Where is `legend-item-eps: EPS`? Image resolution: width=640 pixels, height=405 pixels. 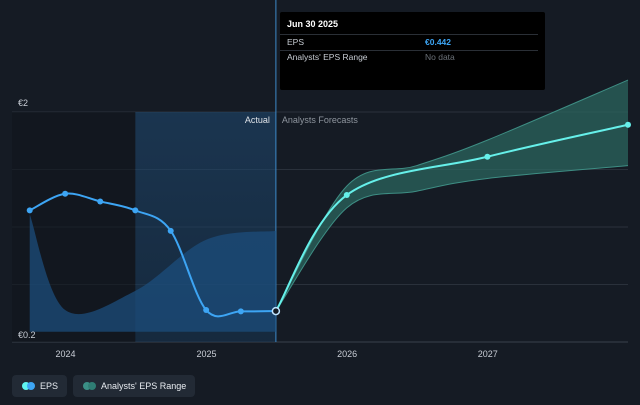
legend-item-eps: EPS is located at coordinates (40, 386).